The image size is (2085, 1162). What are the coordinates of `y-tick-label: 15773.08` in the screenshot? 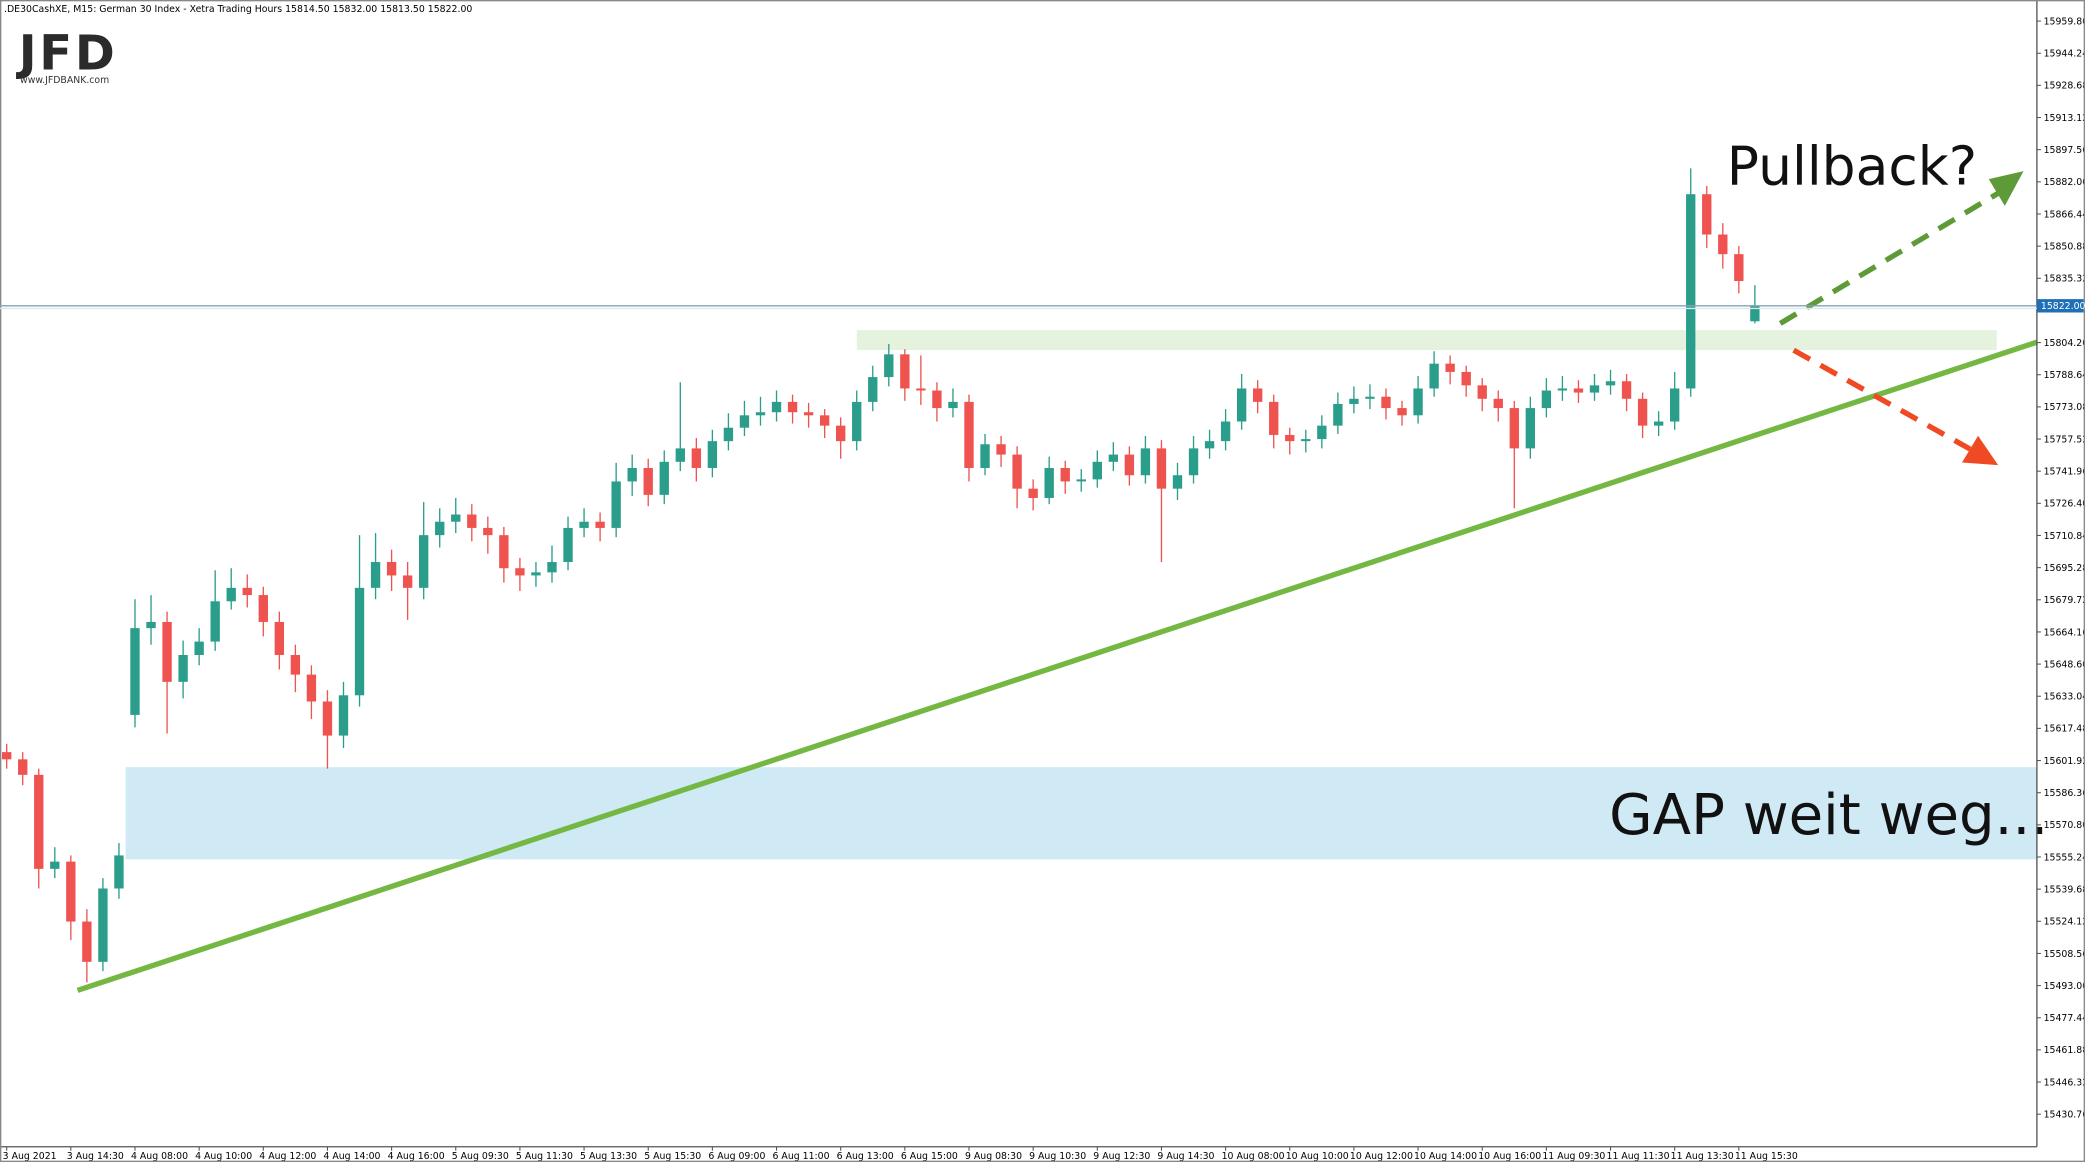 It's located at (2064, 407).